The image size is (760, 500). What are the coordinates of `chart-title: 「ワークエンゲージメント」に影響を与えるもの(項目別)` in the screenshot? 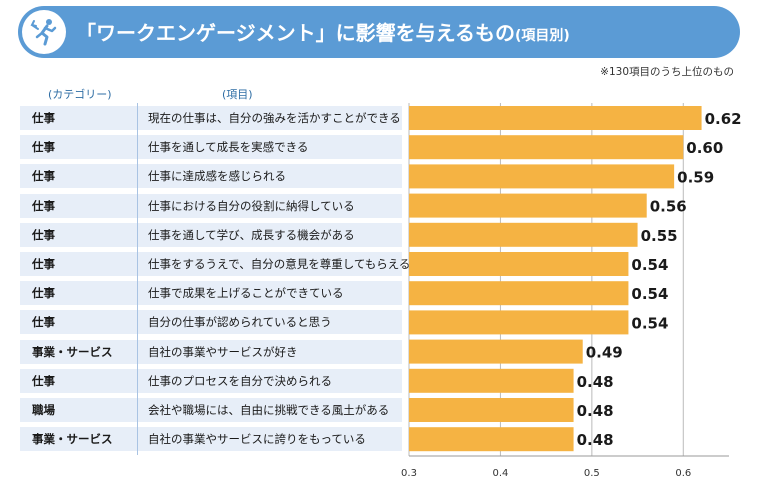 It's located at (323, 31).